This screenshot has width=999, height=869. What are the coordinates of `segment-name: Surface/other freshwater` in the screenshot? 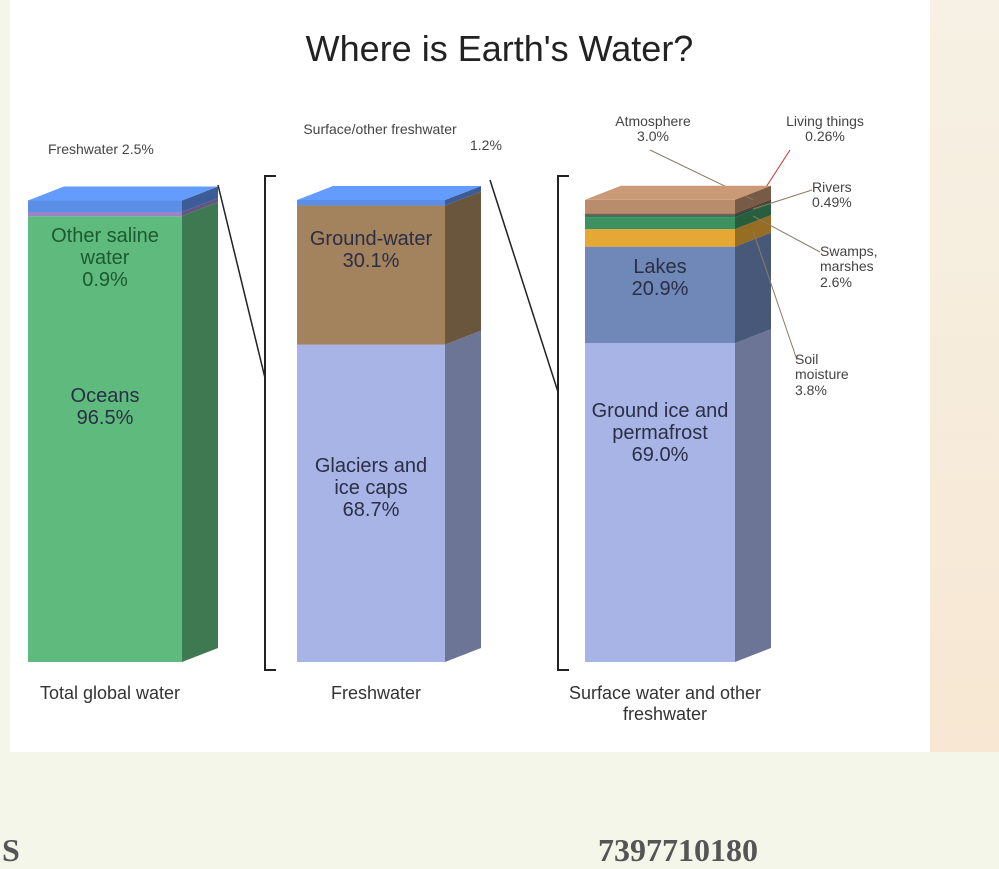 It's located at (380, 129).